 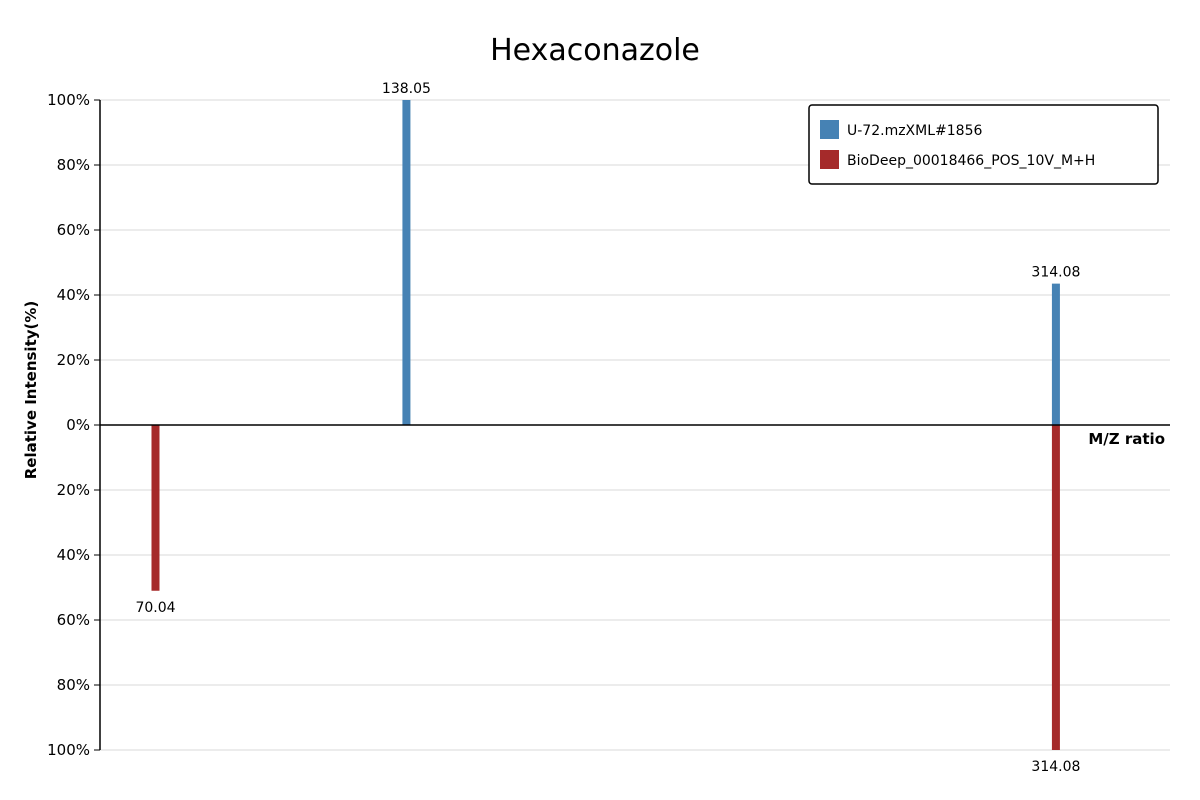 I want to click on legend-label-series-2: BioDeep_00018466_POS_10V_M+H, so click(x=971, y=161).